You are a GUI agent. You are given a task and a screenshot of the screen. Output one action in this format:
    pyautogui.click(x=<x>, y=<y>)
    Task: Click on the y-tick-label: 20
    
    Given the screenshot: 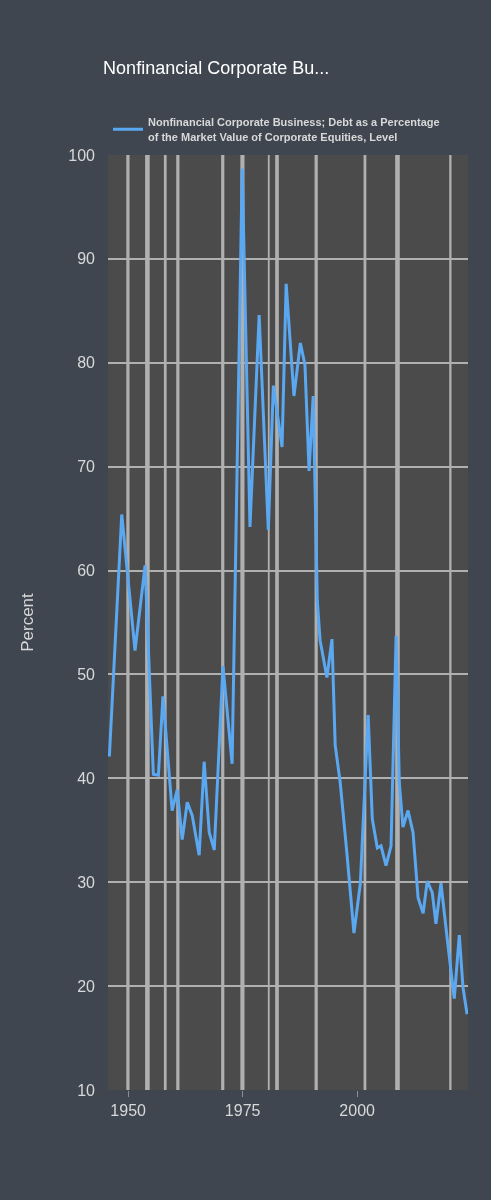 What is the action you would take?
    pyautogui.click(x=86, y=986)
    